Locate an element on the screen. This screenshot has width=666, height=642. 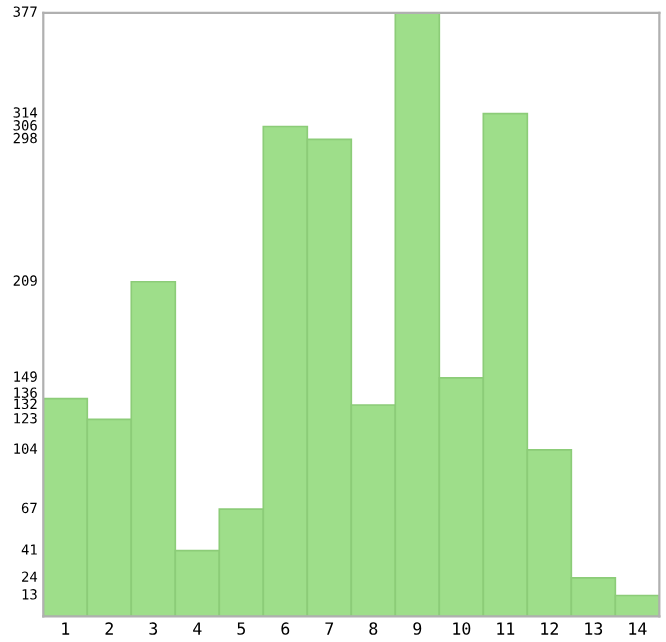
x-tick-label: 11 is located at coordinates (506, 628).